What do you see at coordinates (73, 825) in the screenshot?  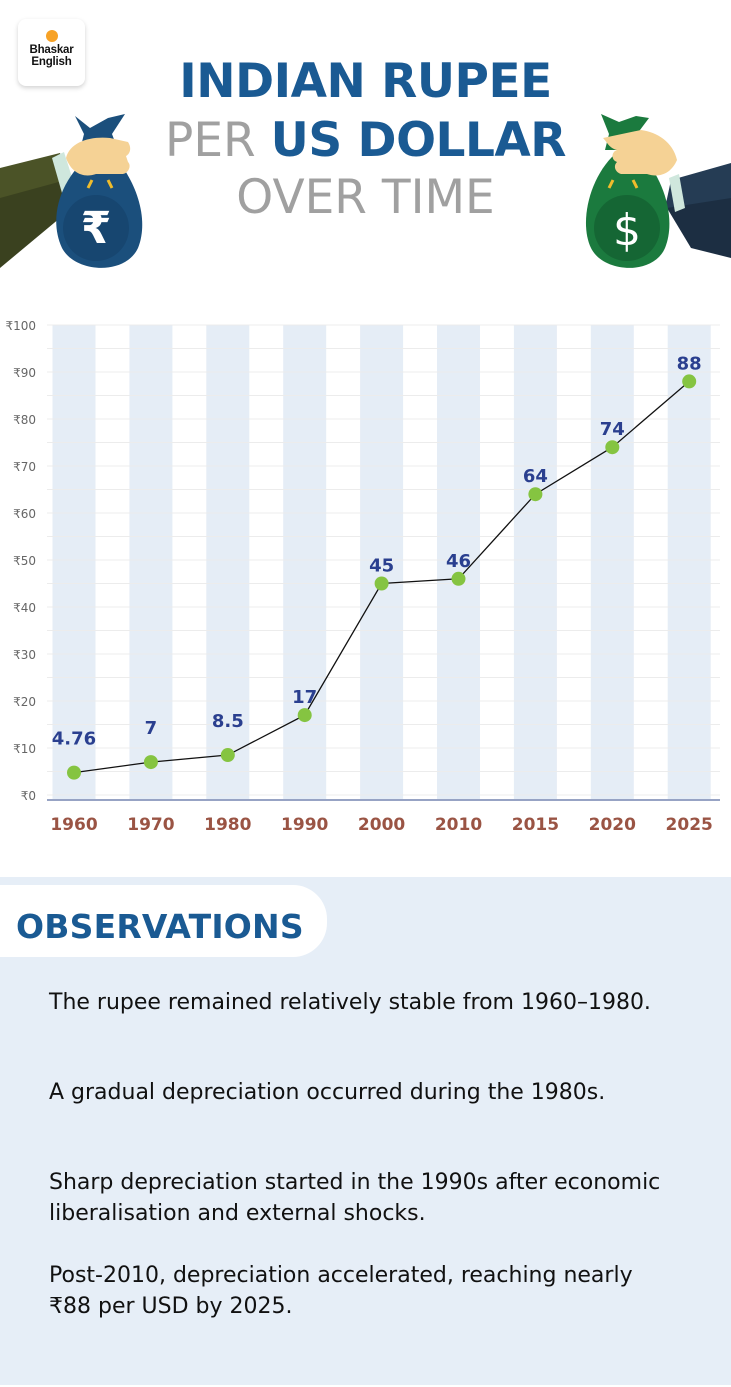 I see `x-tick-label: 1960` at bounding box center [73, 825].